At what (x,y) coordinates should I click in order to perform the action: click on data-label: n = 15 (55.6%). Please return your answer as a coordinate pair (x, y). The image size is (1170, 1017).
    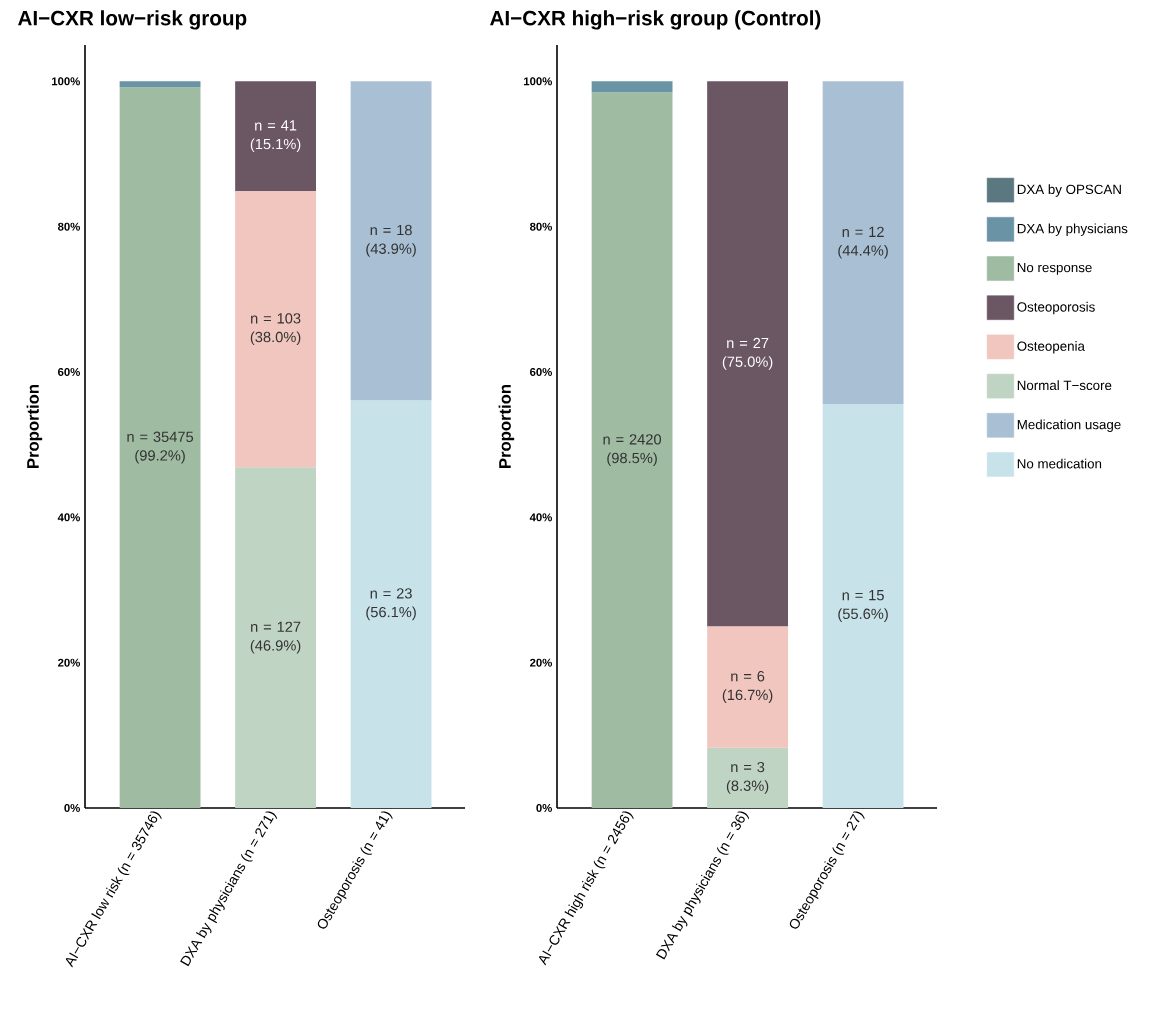
    Looking at the image, I should click on (863, 606).